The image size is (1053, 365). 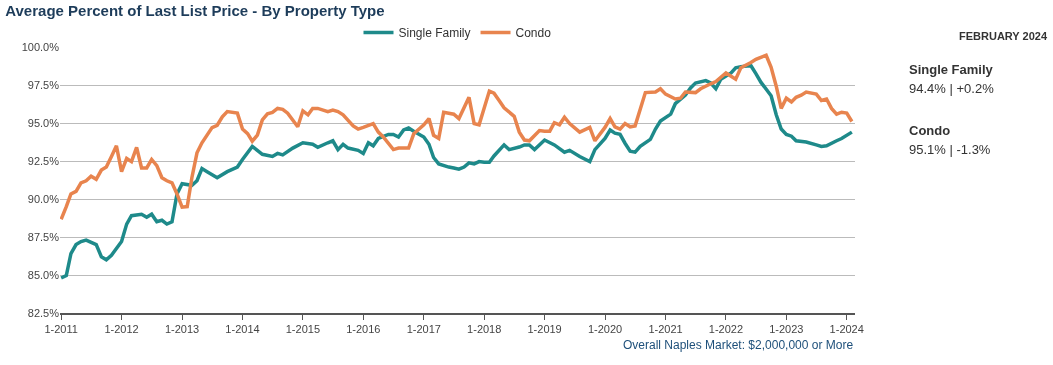 What do you see at coordinates (726, 329) in the screenshot?
I see `x-tick-label: 1-2022` at bounding box center [726, 329].